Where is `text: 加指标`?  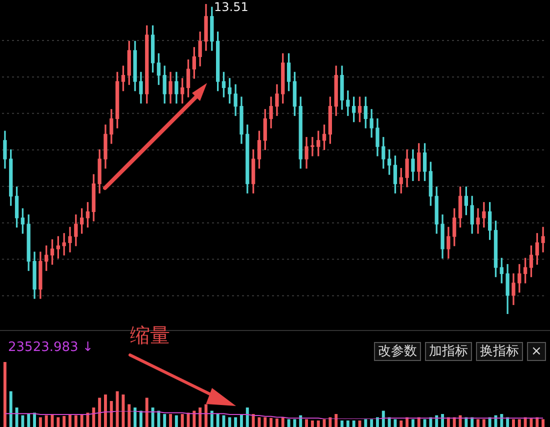 text: 加指标 is located at coordinates (448, 351).